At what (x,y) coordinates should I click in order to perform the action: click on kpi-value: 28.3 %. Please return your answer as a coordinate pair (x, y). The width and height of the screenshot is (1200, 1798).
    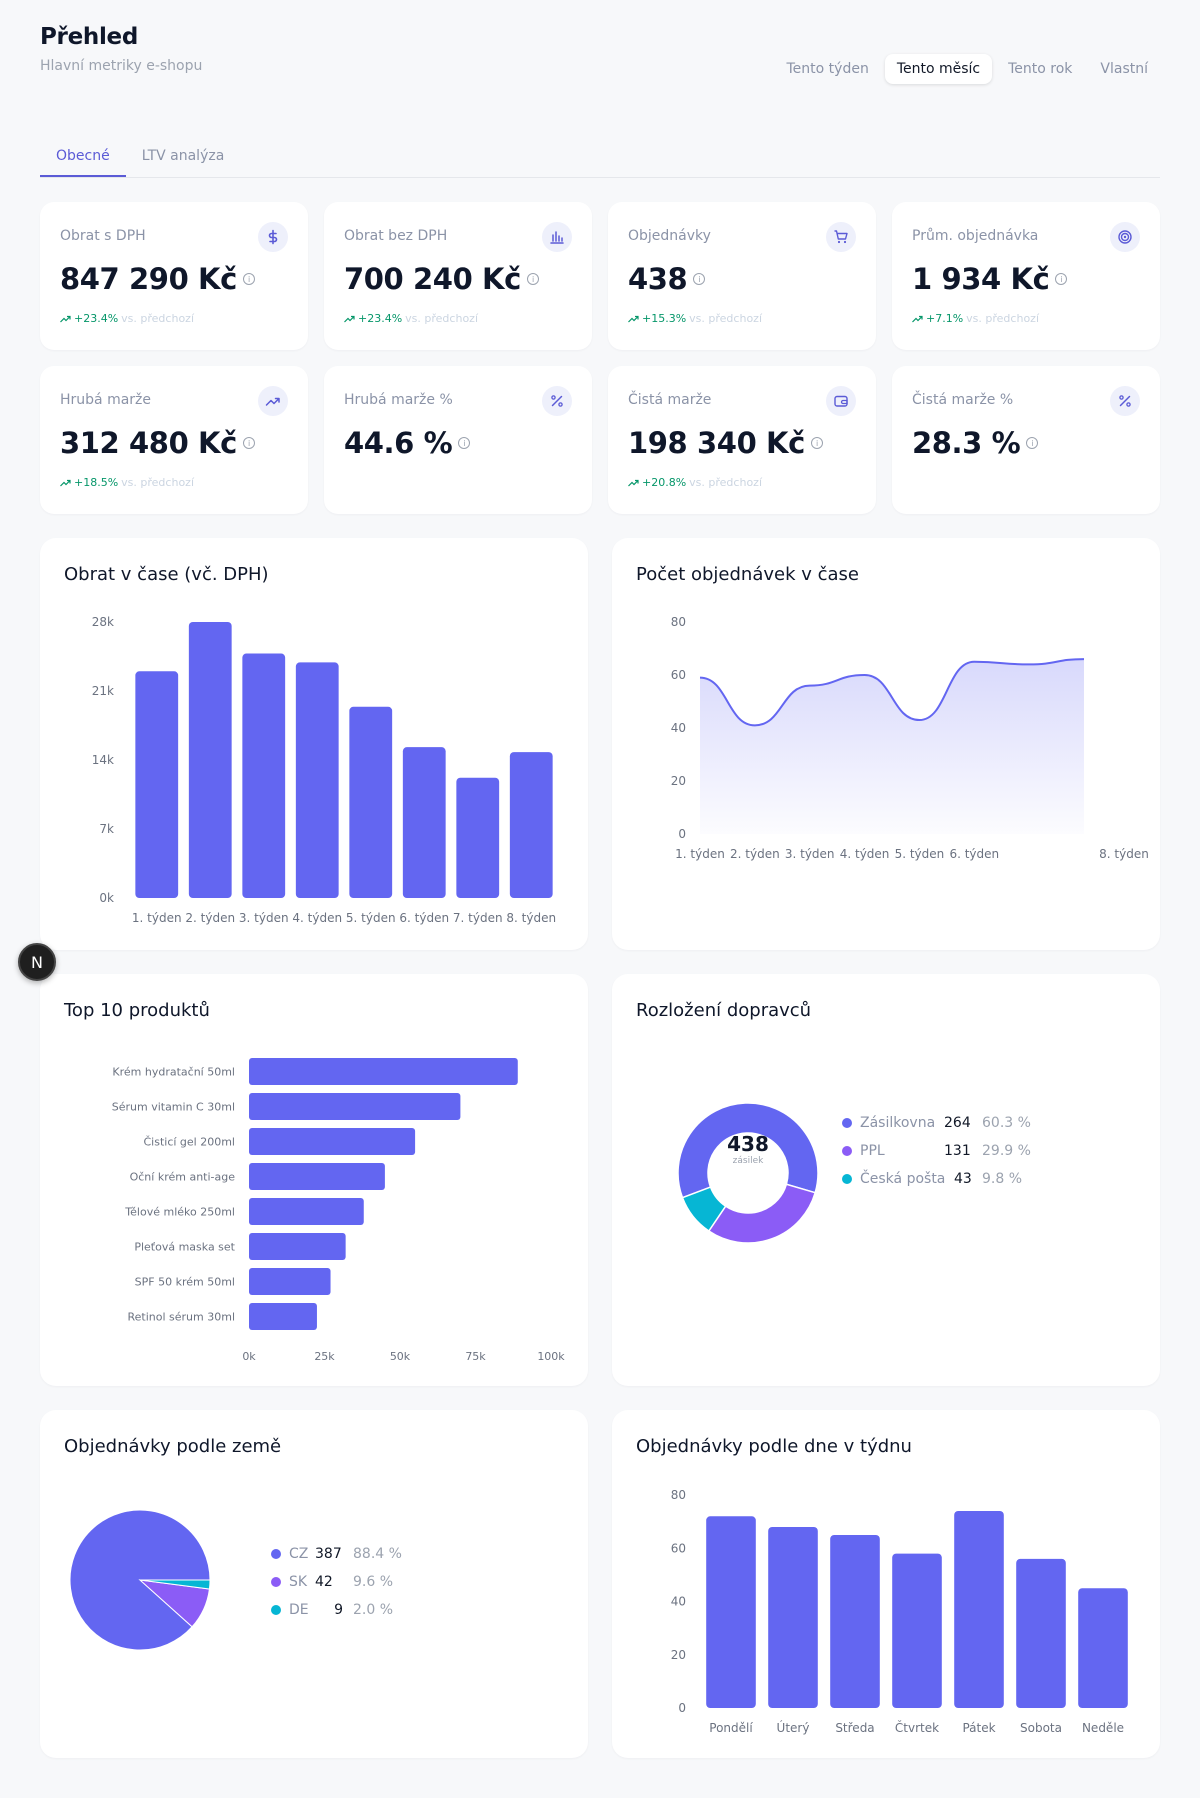
    Looking at the image, I should click on (966, 443).